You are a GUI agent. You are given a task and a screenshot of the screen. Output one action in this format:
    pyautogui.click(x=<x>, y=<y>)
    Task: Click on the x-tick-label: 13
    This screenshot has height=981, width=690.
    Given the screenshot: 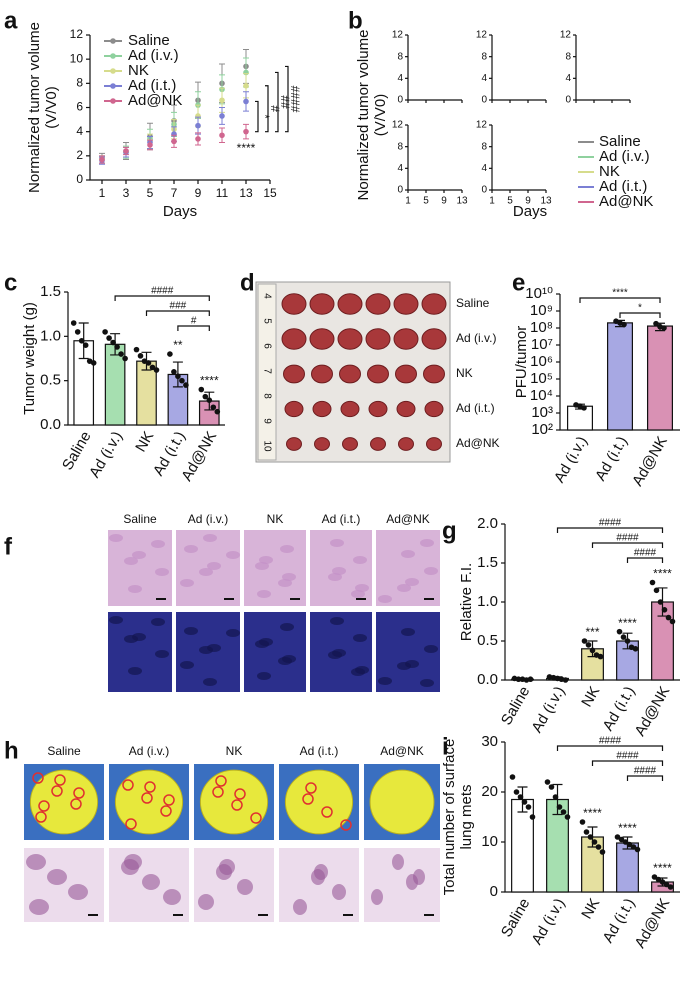 What is the action you would take?
    pyautogui.click(x=546, y=201)
    